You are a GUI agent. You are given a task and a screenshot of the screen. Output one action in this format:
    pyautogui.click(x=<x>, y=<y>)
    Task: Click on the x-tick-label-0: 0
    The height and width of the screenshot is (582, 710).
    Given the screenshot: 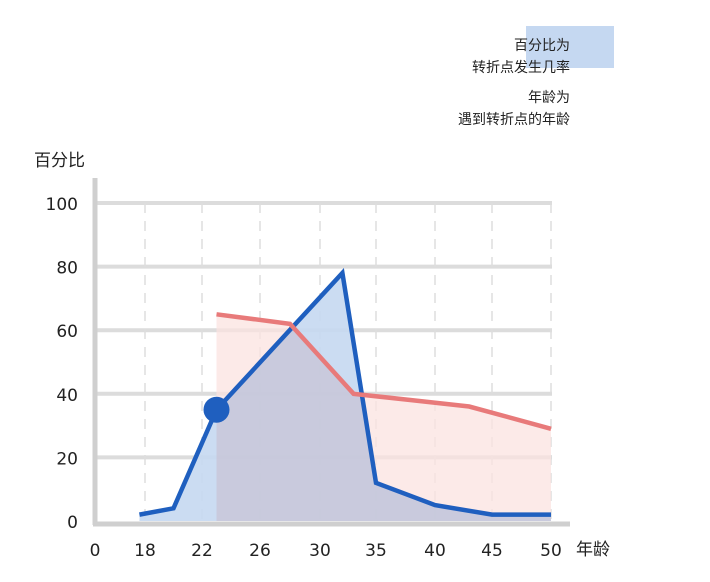 What is the action you would take?
    pyautogui.click(x=95, y=551)
    